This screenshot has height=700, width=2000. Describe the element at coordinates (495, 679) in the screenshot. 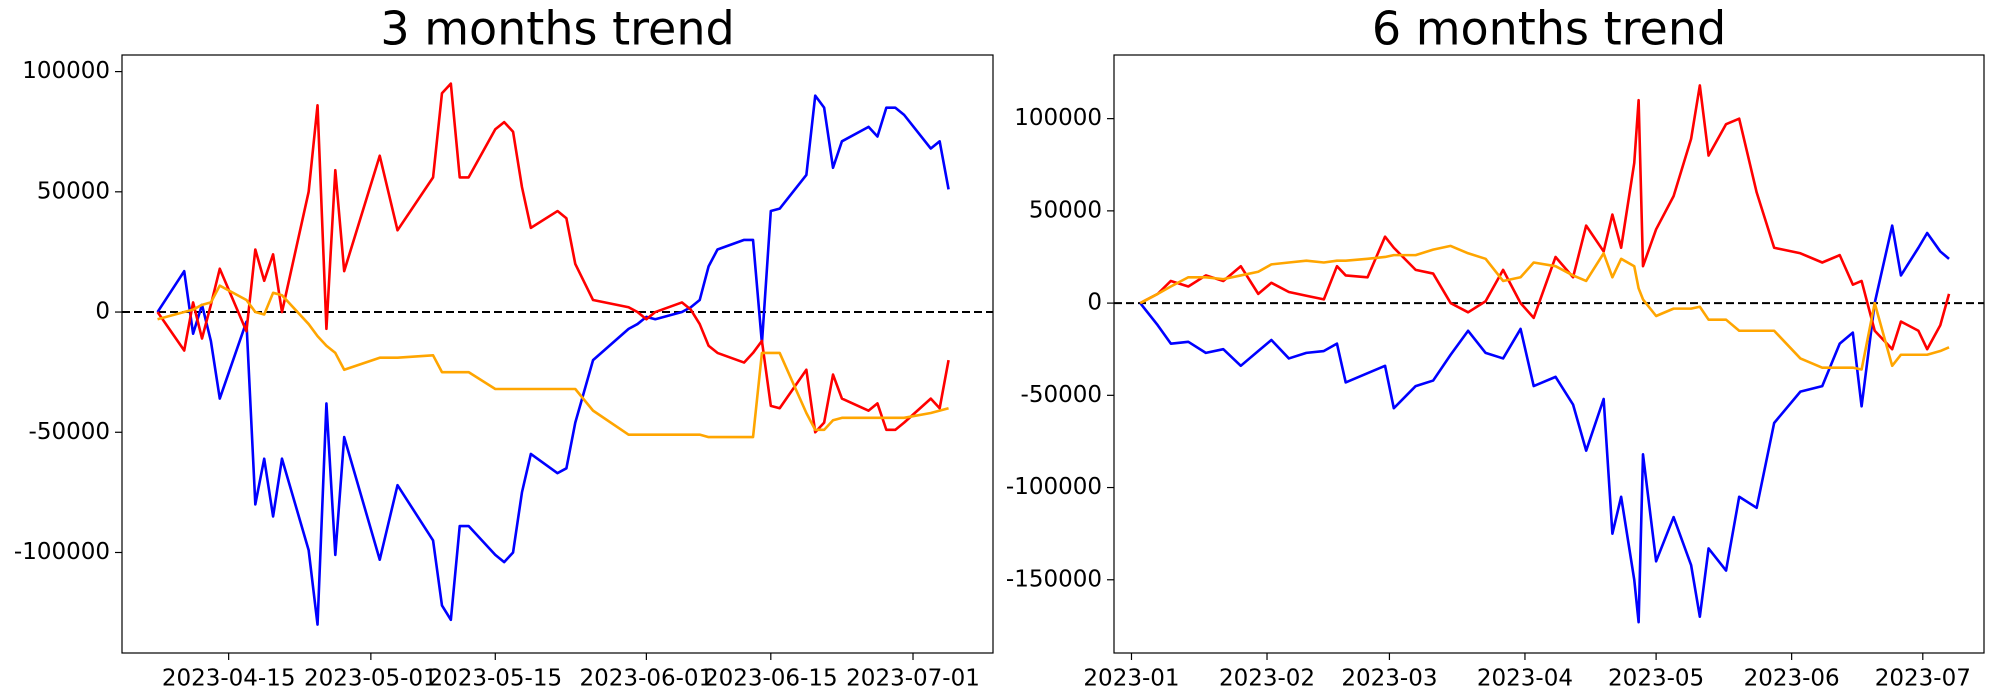

I see `x-tick-label: 2023-05-15` at that location.